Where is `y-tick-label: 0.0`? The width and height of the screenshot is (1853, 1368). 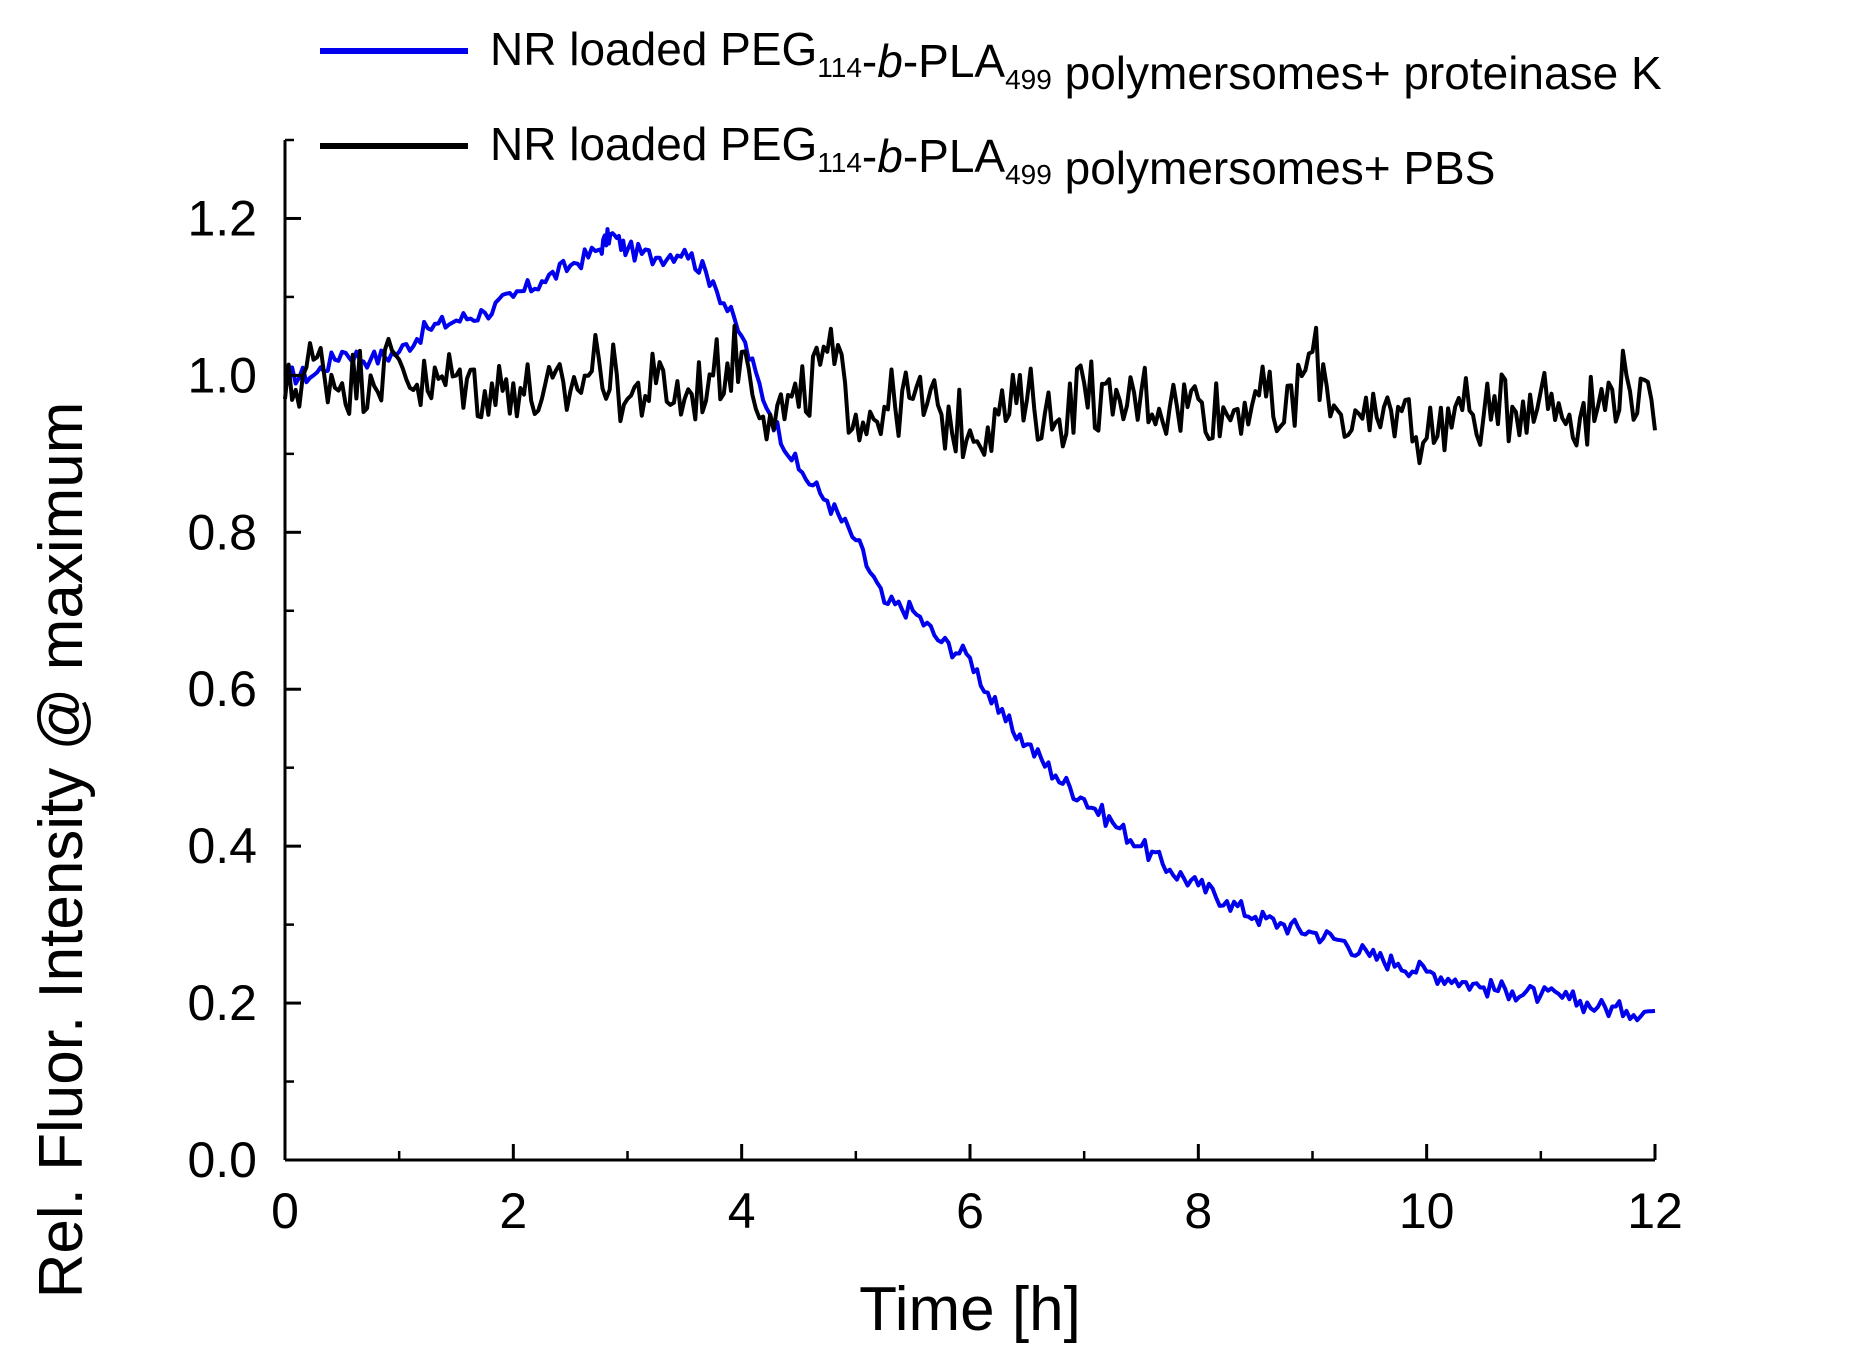 y-tick-label: 0.0 is located at coordinates (222, 1160).